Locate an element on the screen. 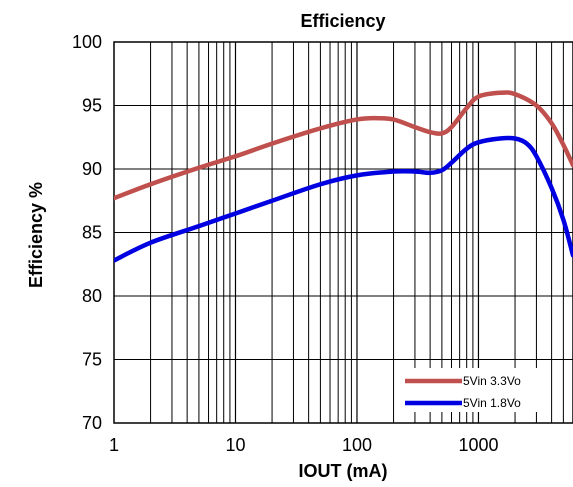 Image resolution: width=573 pixels, height=487 pixels. y-tick-label: 75 is located at coordinates (92, 360).